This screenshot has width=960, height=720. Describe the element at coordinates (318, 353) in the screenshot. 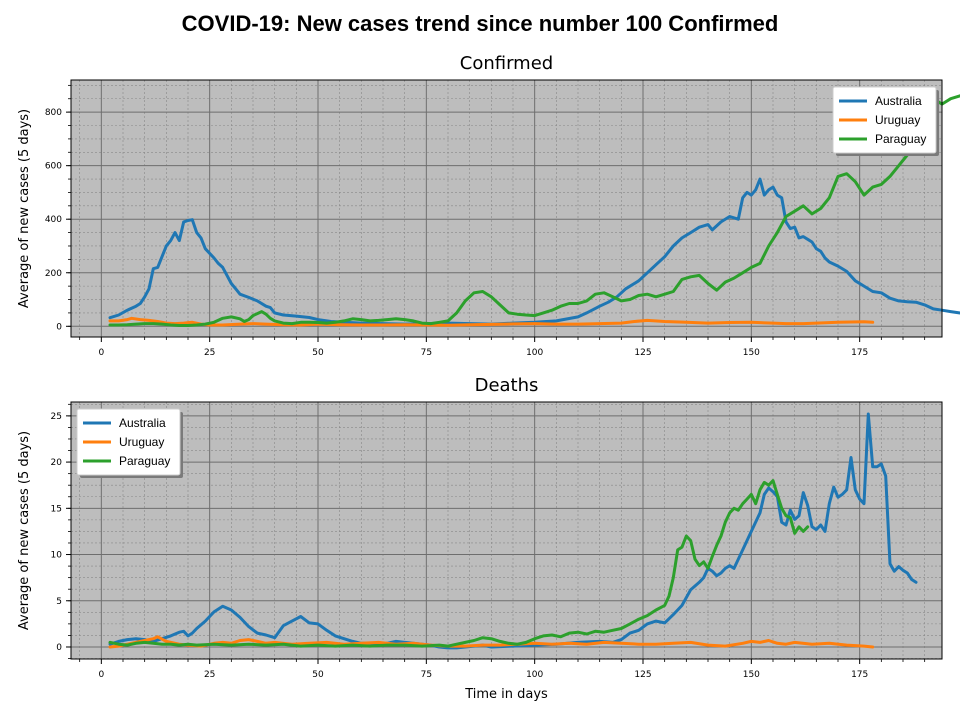

I see `chart-0-x-tick-label: 50` at that location.